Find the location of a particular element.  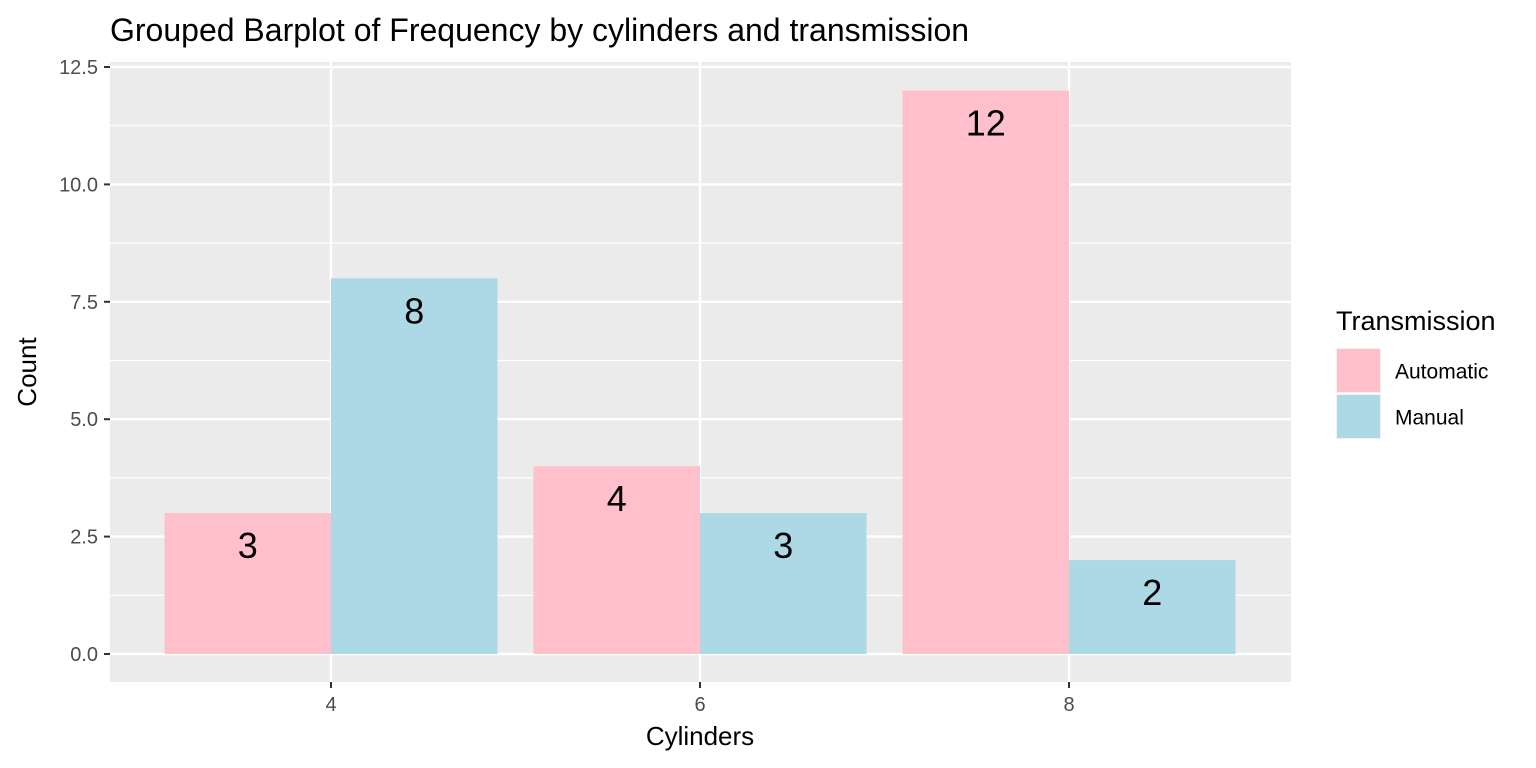

legend: Transmission Automatic Manual is located at coordinates (1416, 372).